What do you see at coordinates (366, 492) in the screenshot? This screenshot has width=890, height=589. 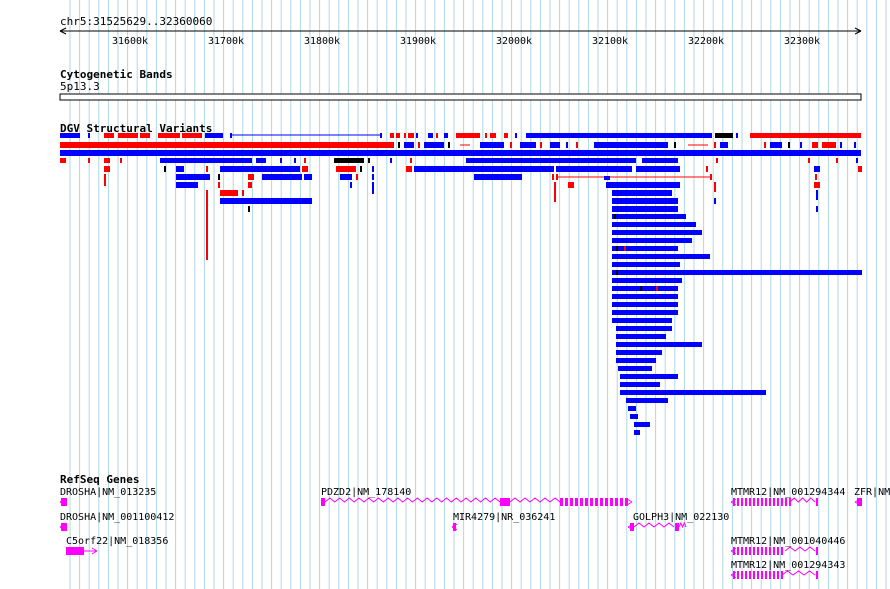 I see `gene-label-pdzd2: PDZD2|NM_178140` at bounding box center [366, 492].